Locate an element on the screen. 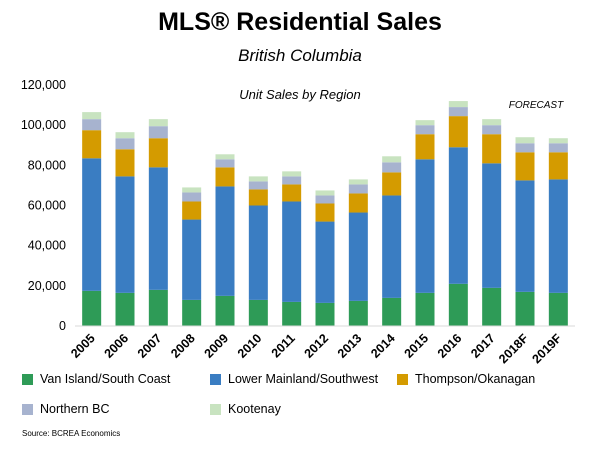 The width and height of the screenshot is (600, 450). legend-label: Van Island/South Coast is located at coordinates (105, 379).